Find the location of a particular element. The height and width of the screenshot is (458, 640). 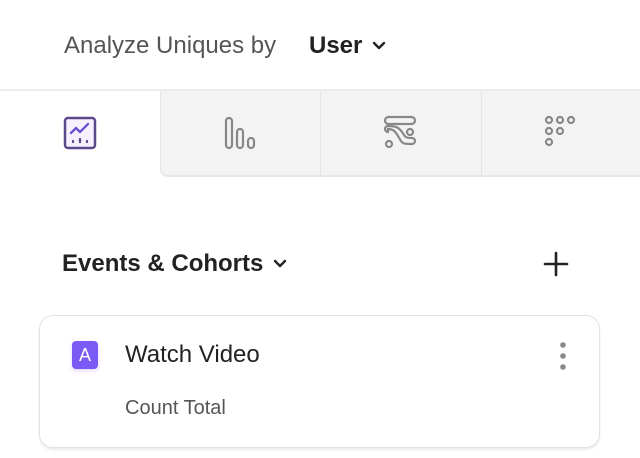

events-cohorts-dropdown: Events & Cohorts is located at coordinates (174, 264).